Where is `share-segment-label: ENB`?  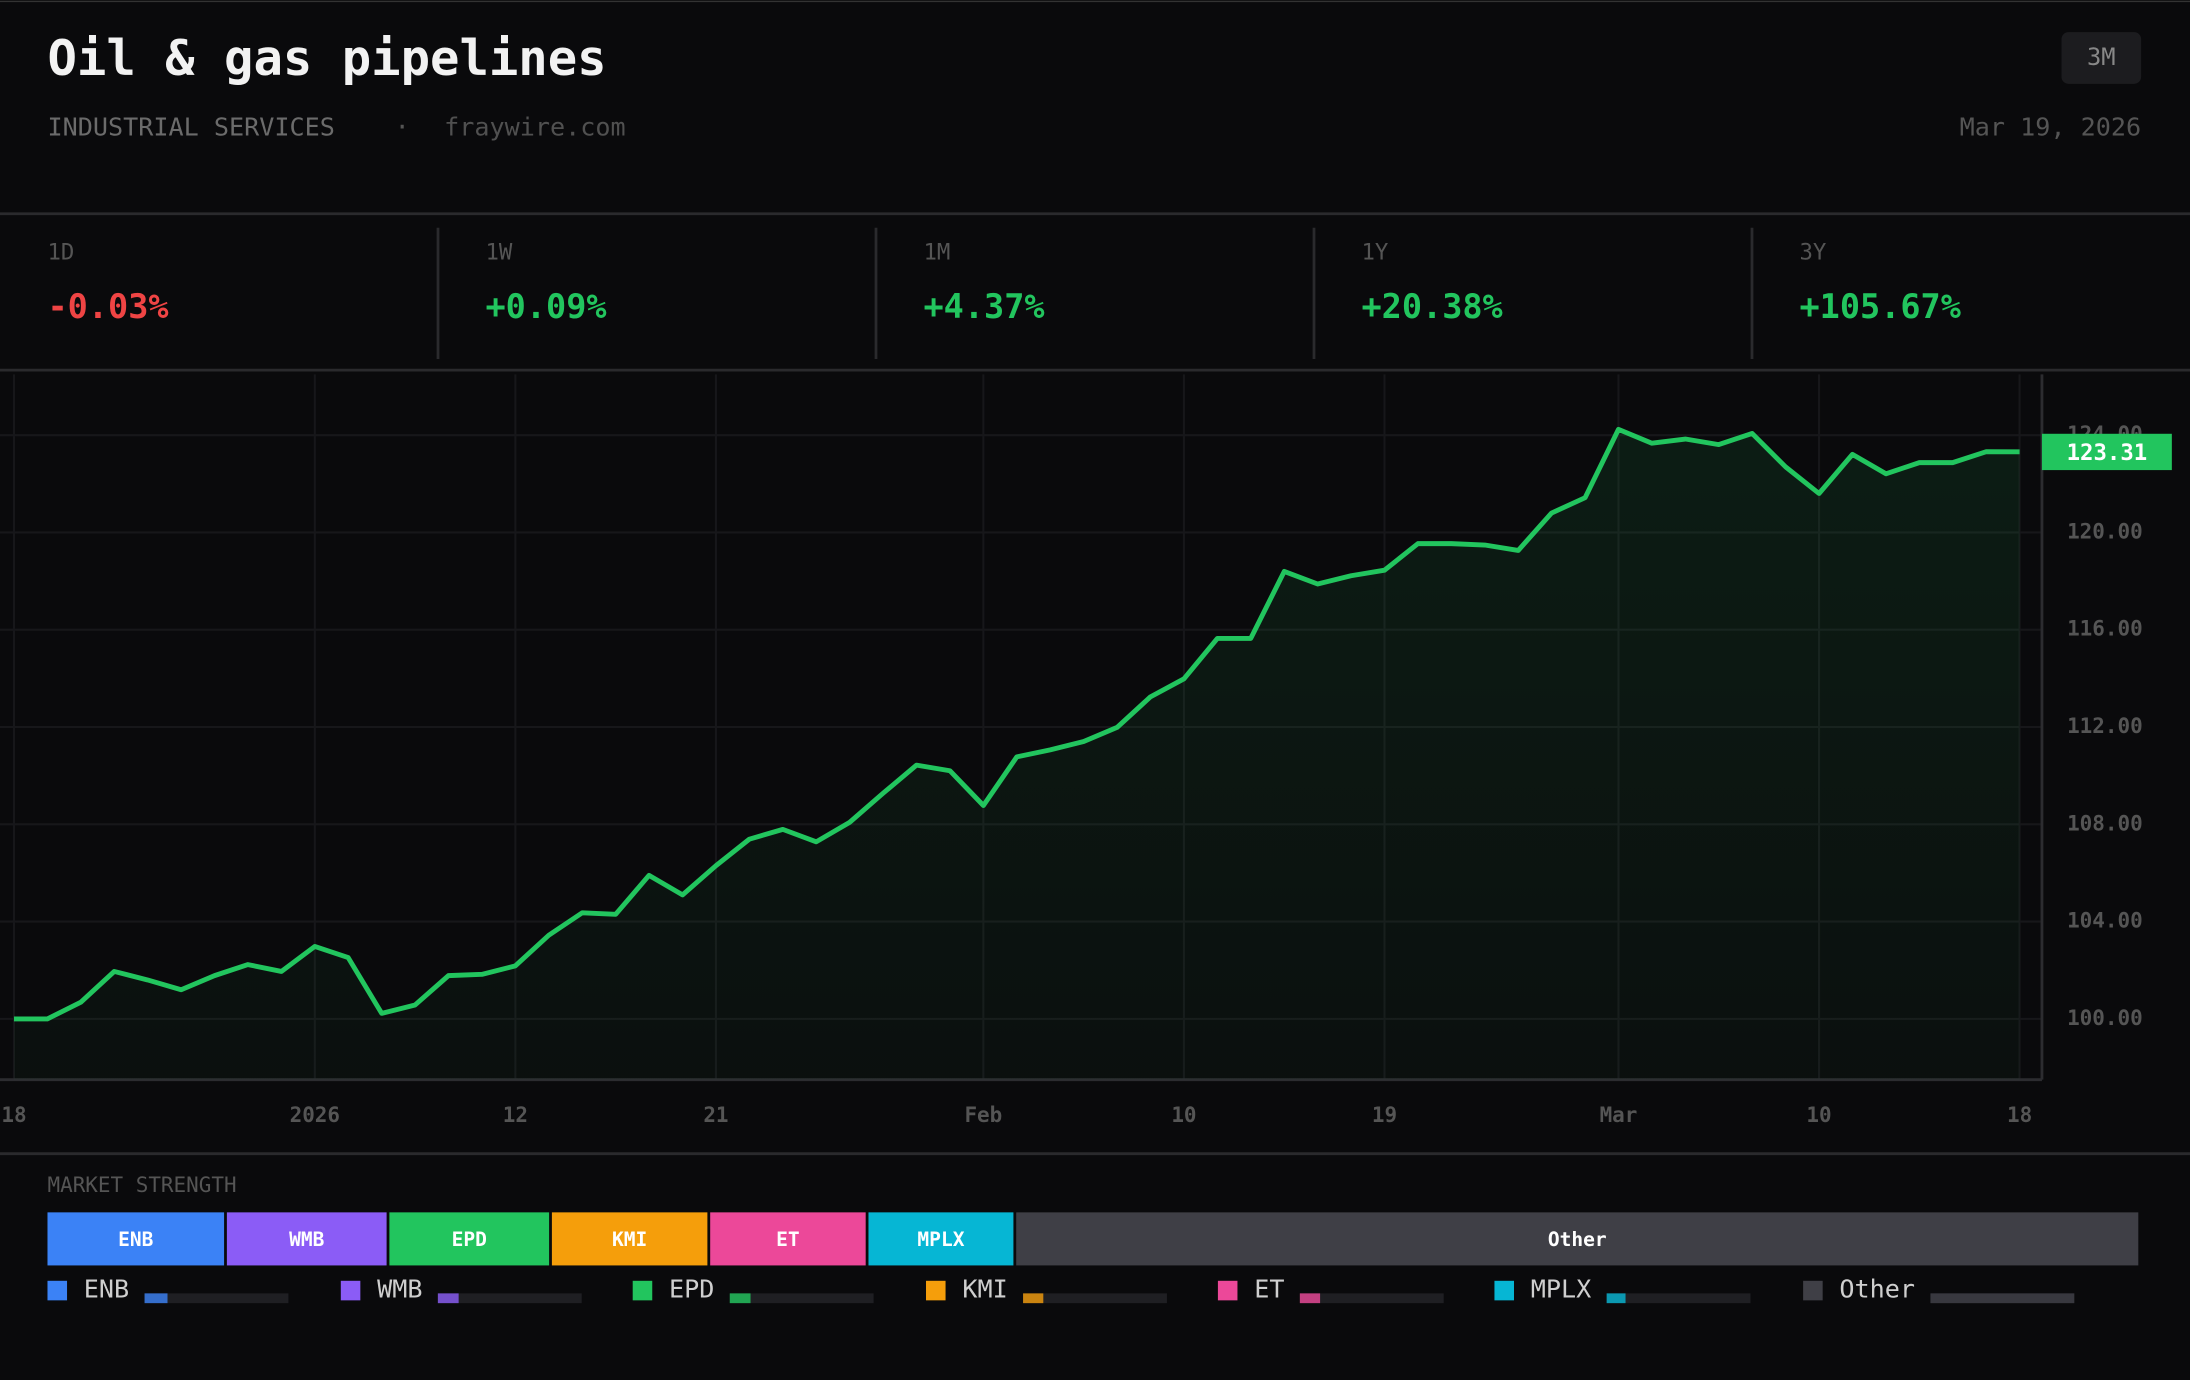
share-segment-label: ENB is located at coordinates (136, 1239).